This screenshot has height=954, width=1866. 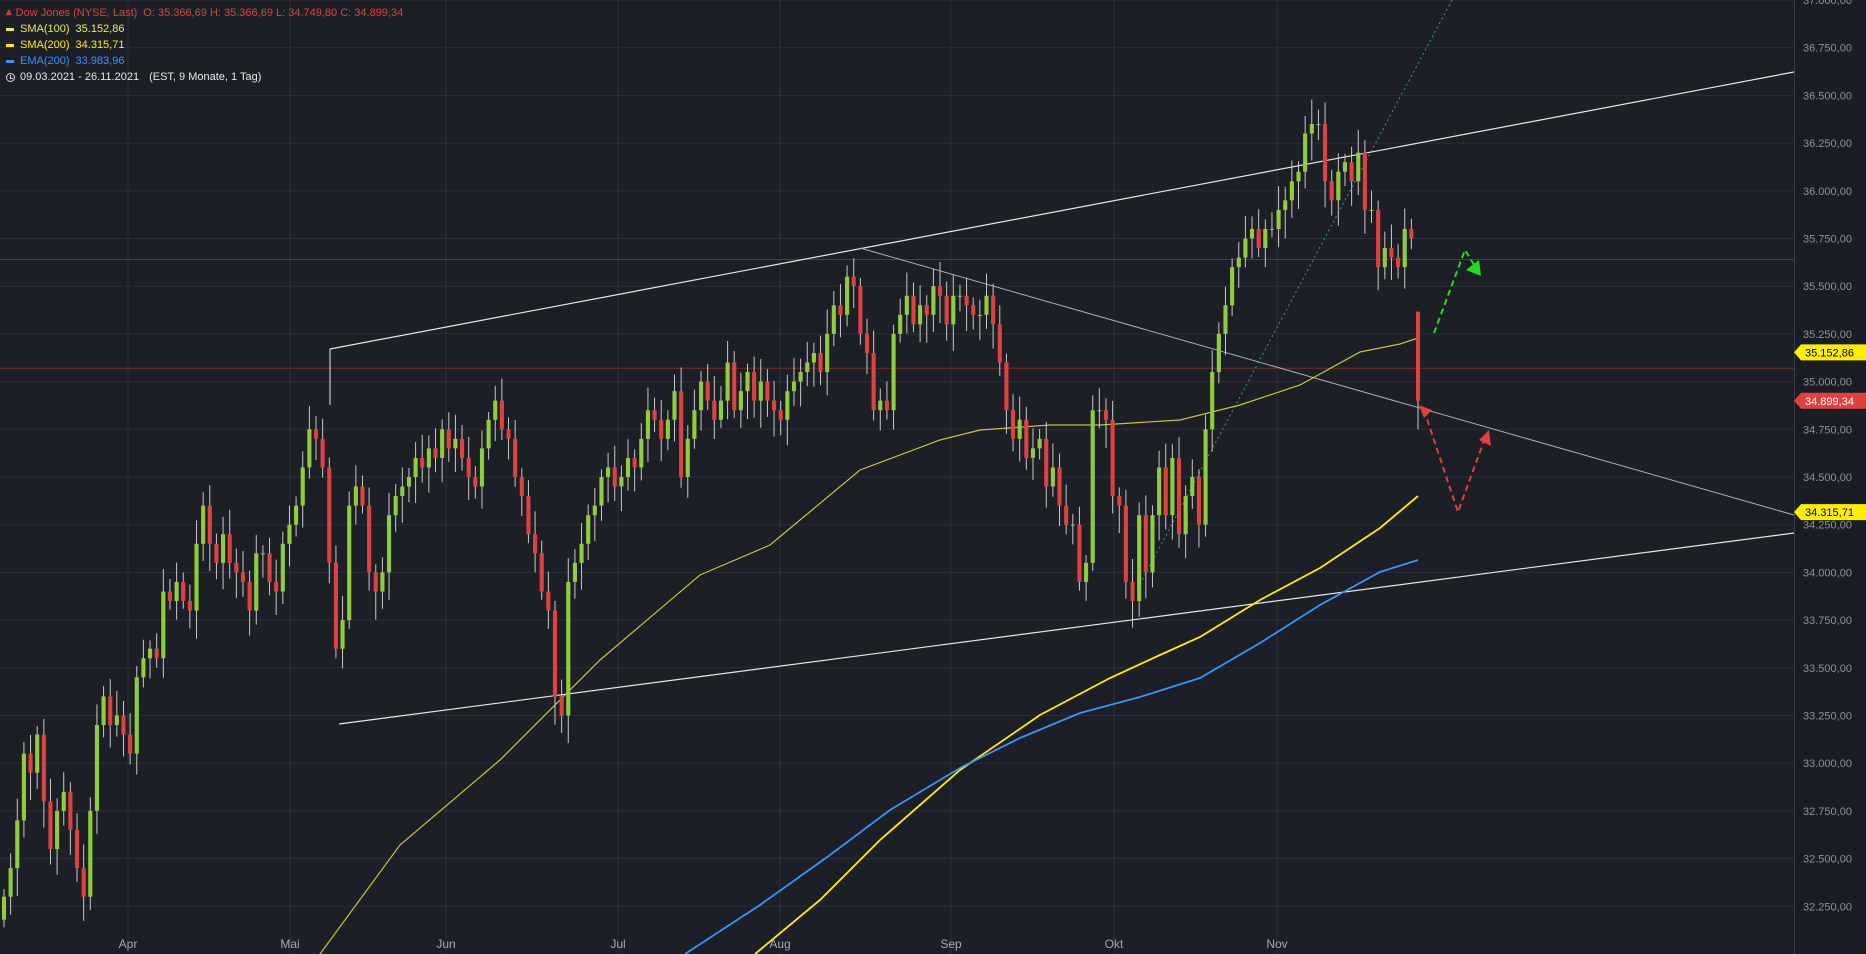 I want to click on y-tick-label: 36.750,00, so click(x=1827, y=49).